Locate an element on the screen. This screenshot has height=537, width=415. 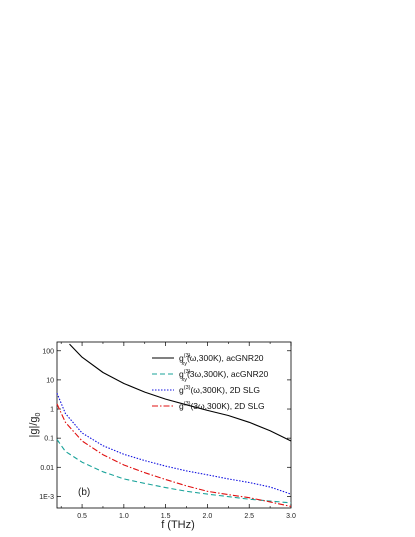
legend-label-4: g(3)(3ω,300K), 2D SLG is located at coordinates (222, 406).